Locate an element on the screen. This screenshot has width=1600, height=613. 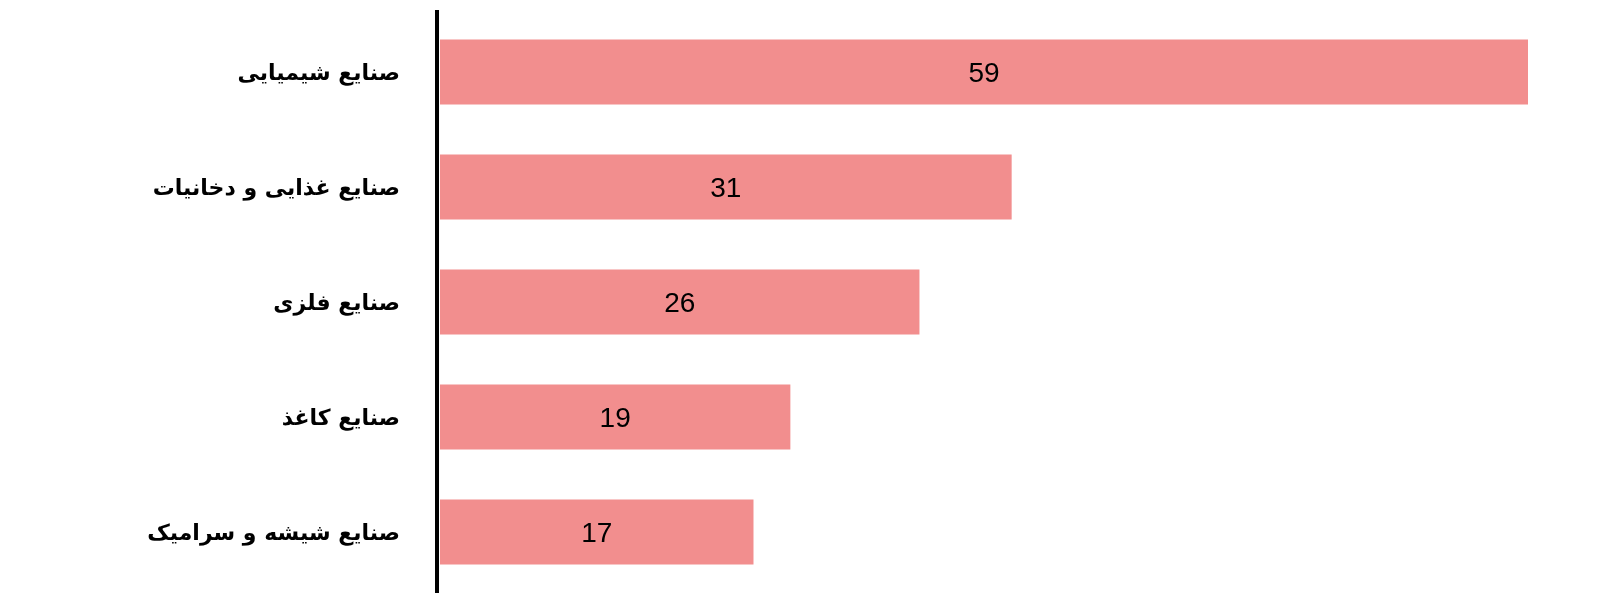
y-tick-label: صنایع شیشه و سرامیک is located at coordinates (273, 533).